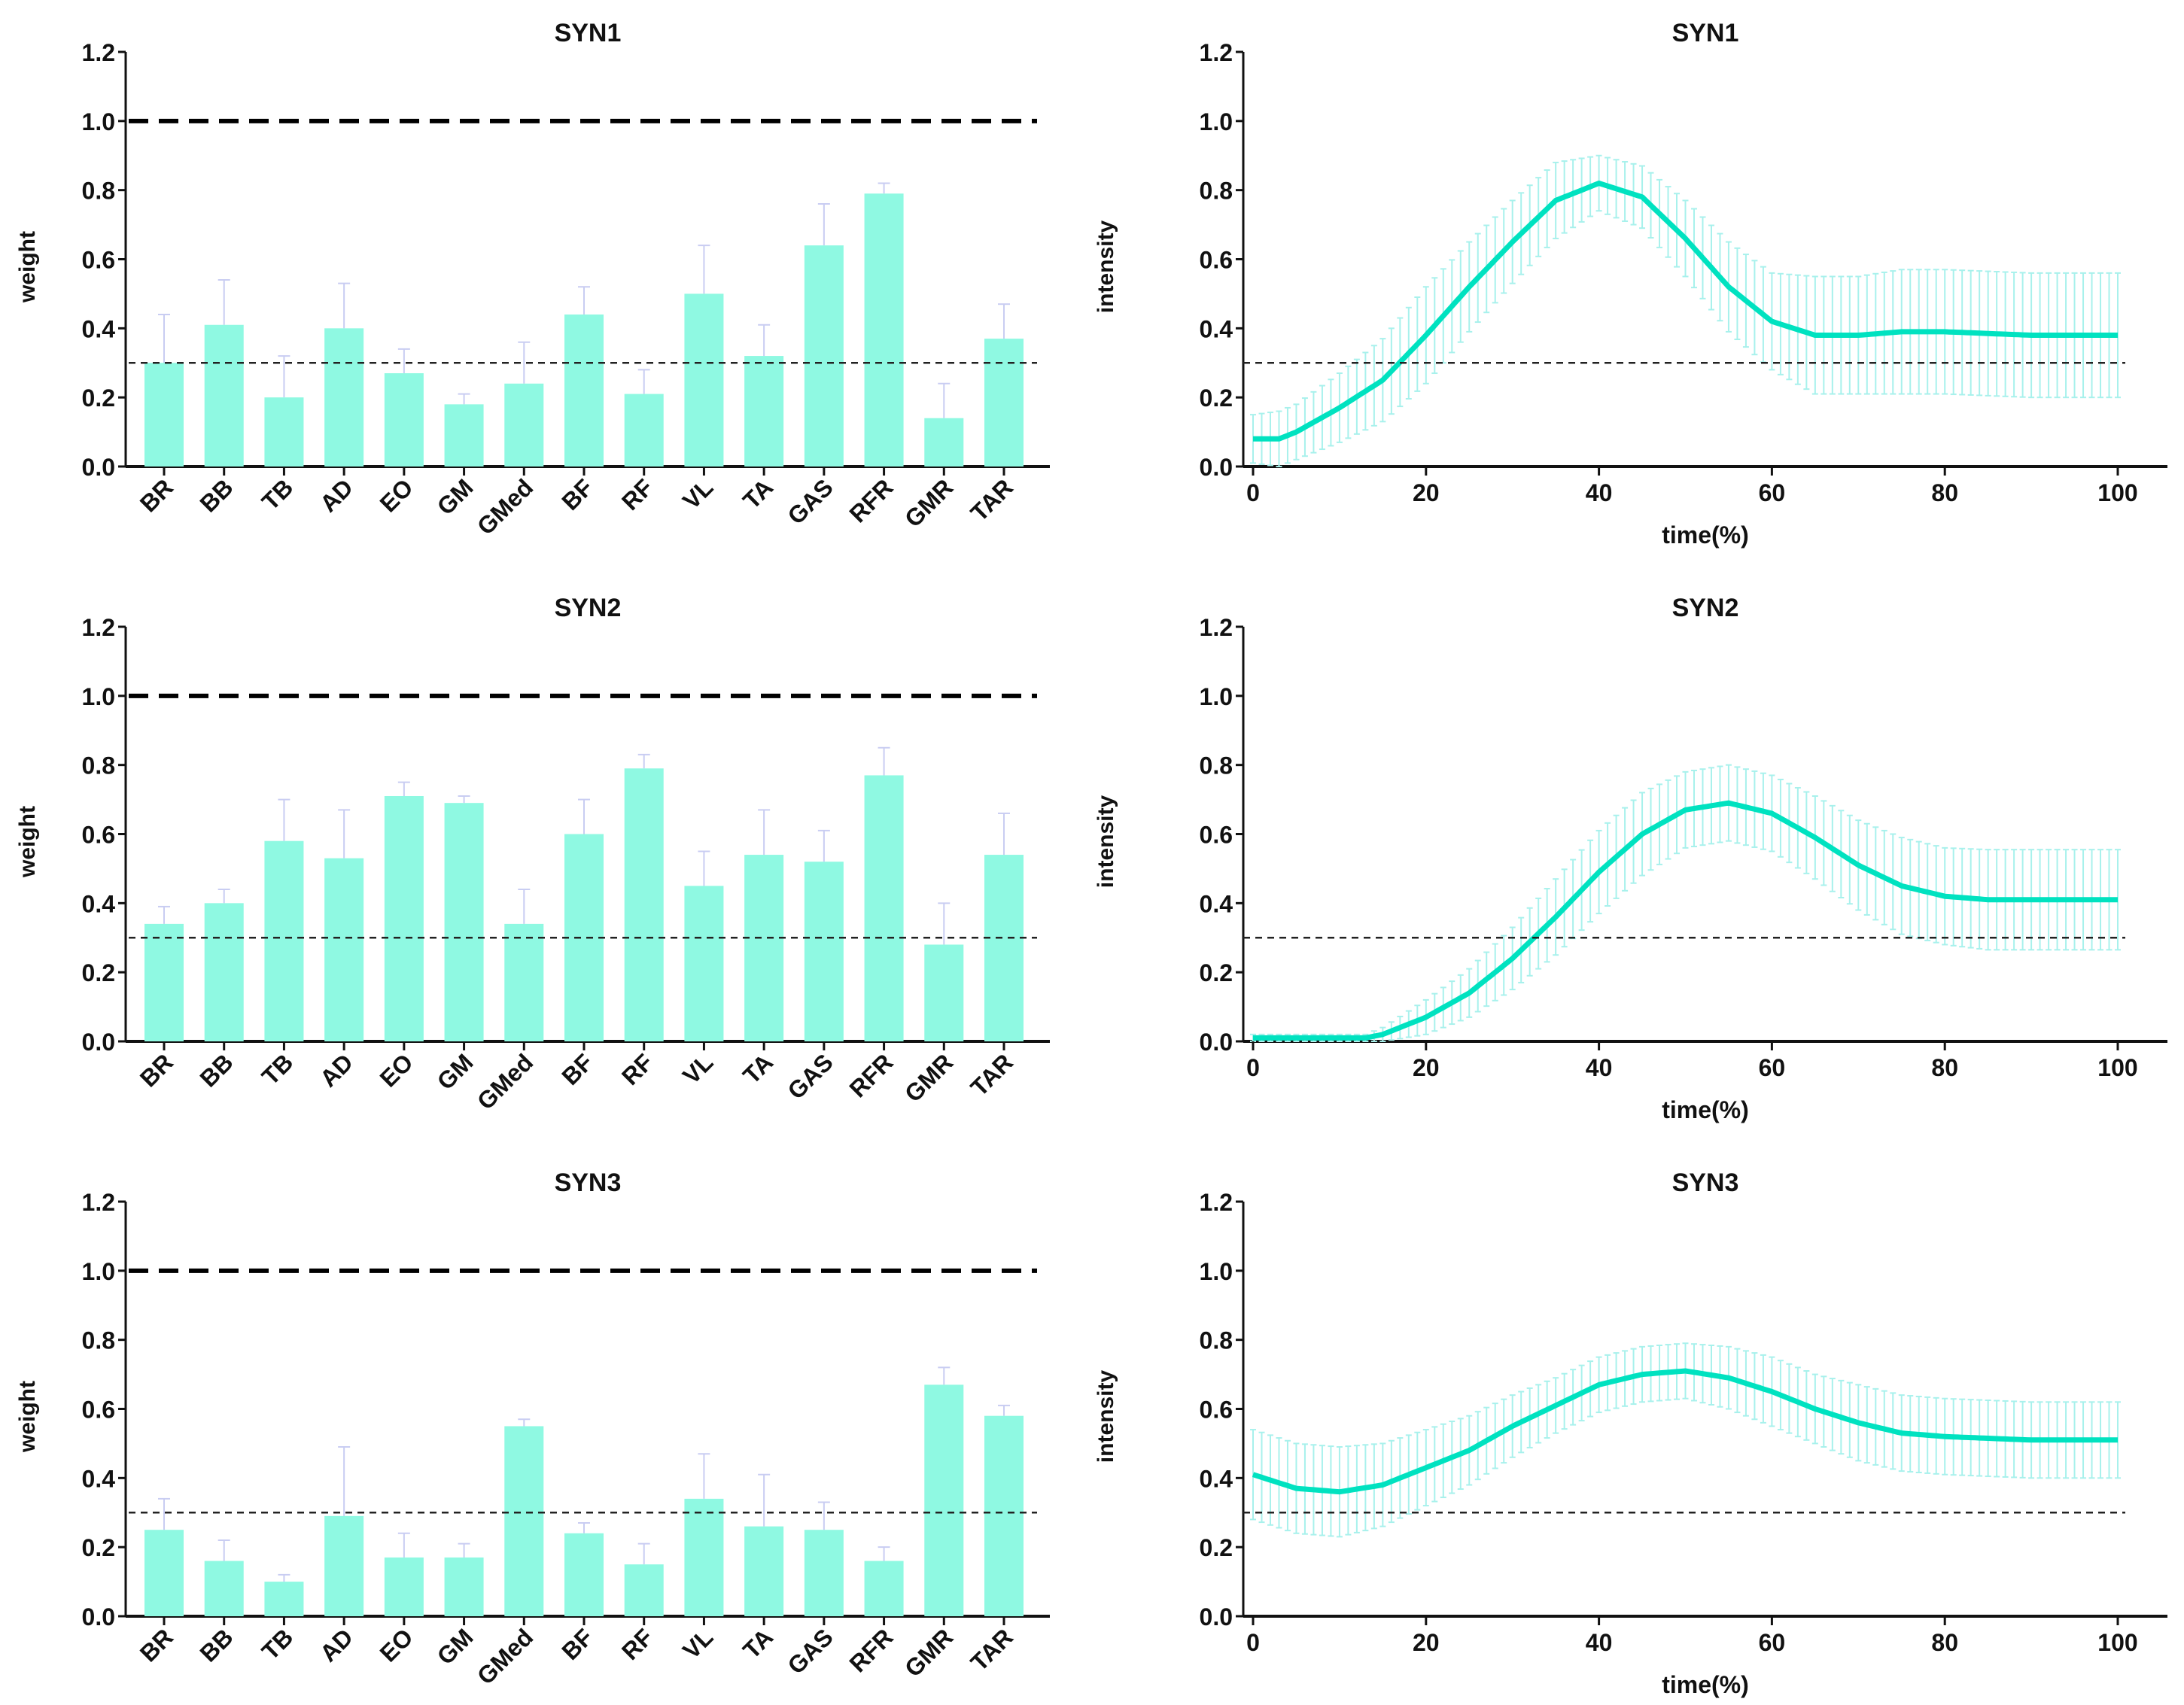 The image size is (2184, 1705). Describe the element at coordinates (637, 494) in the screenshot. I see `x-tick-label: RF` at that location.